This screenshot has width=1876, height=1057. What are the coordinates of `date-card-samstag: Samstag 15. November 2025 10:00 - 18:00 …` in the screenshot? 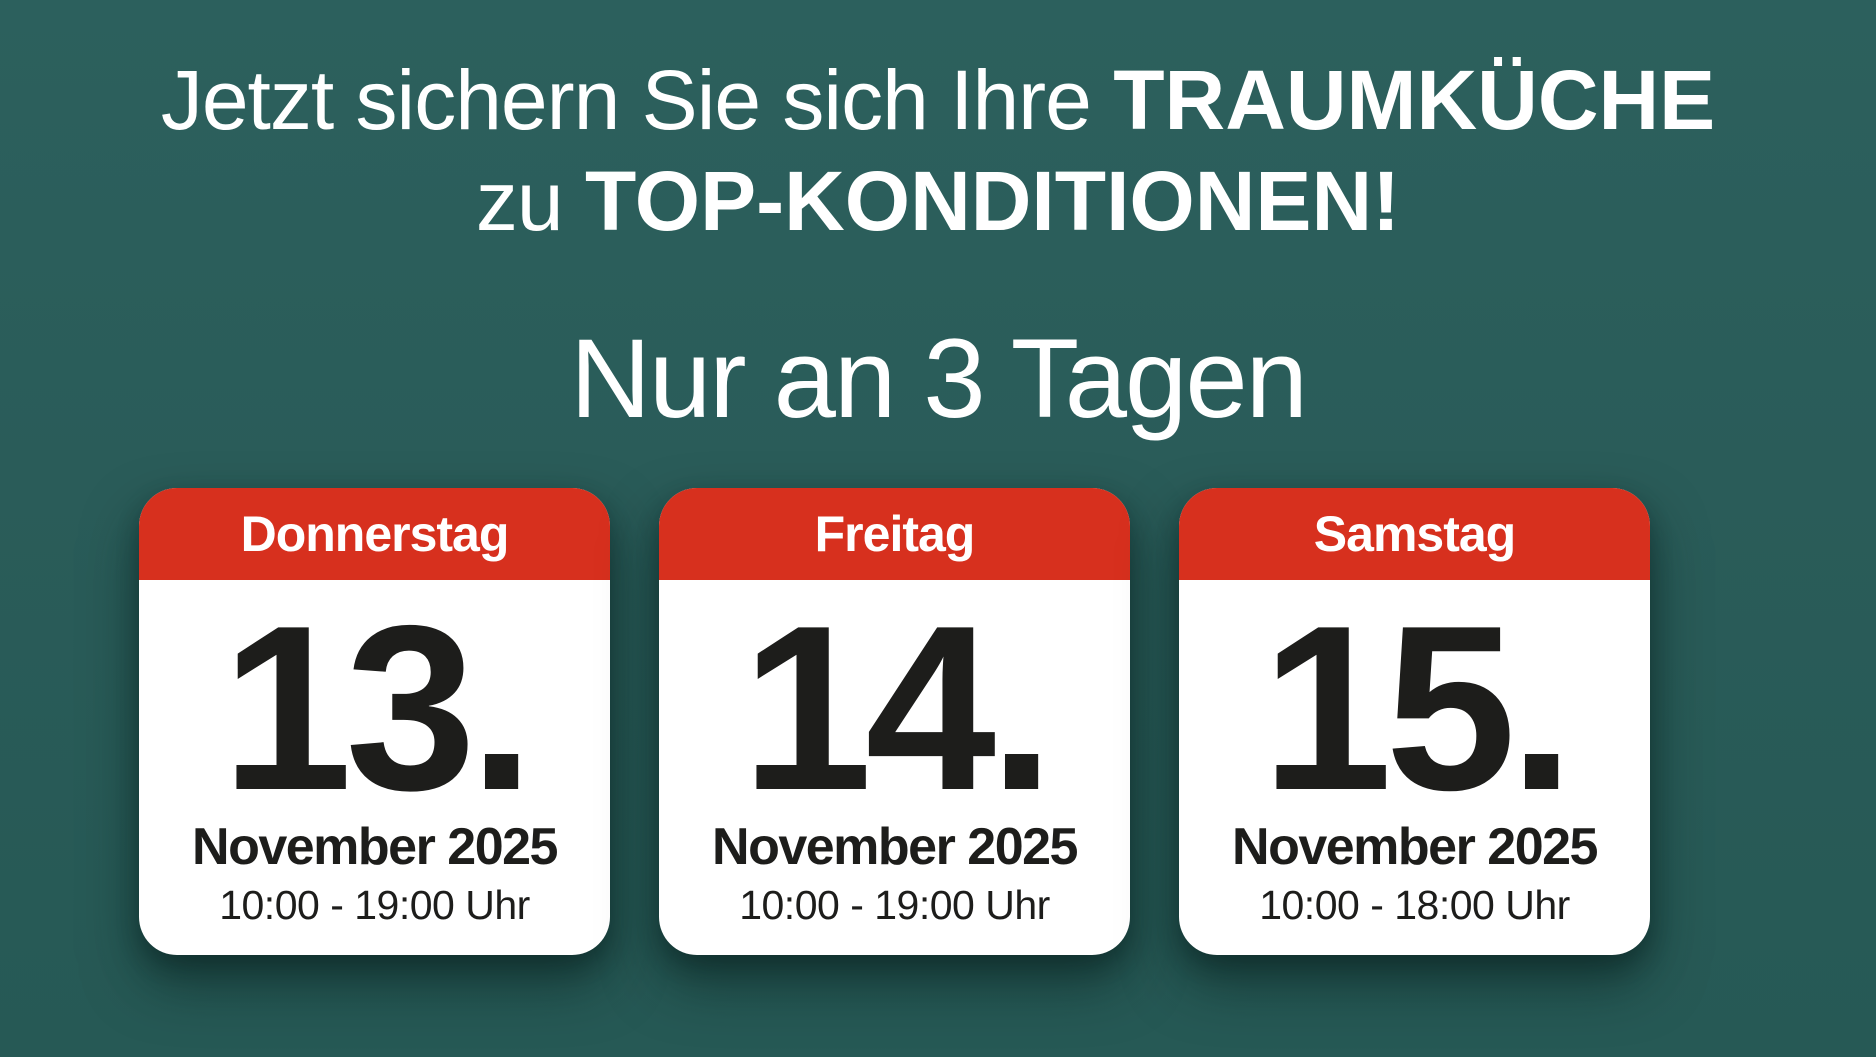 It's located at (1414, 721).